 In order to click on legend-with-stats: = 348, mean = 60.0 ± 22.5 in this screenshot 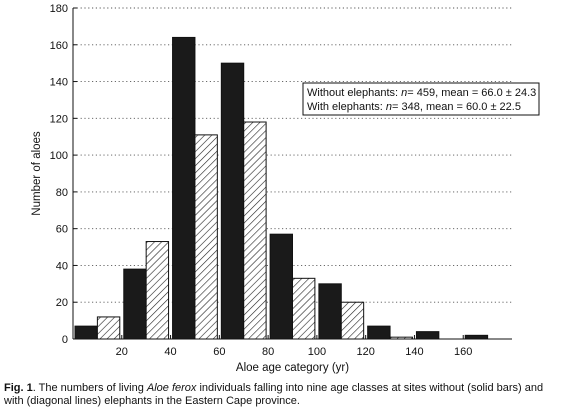, I will do `click(456, 107)`.